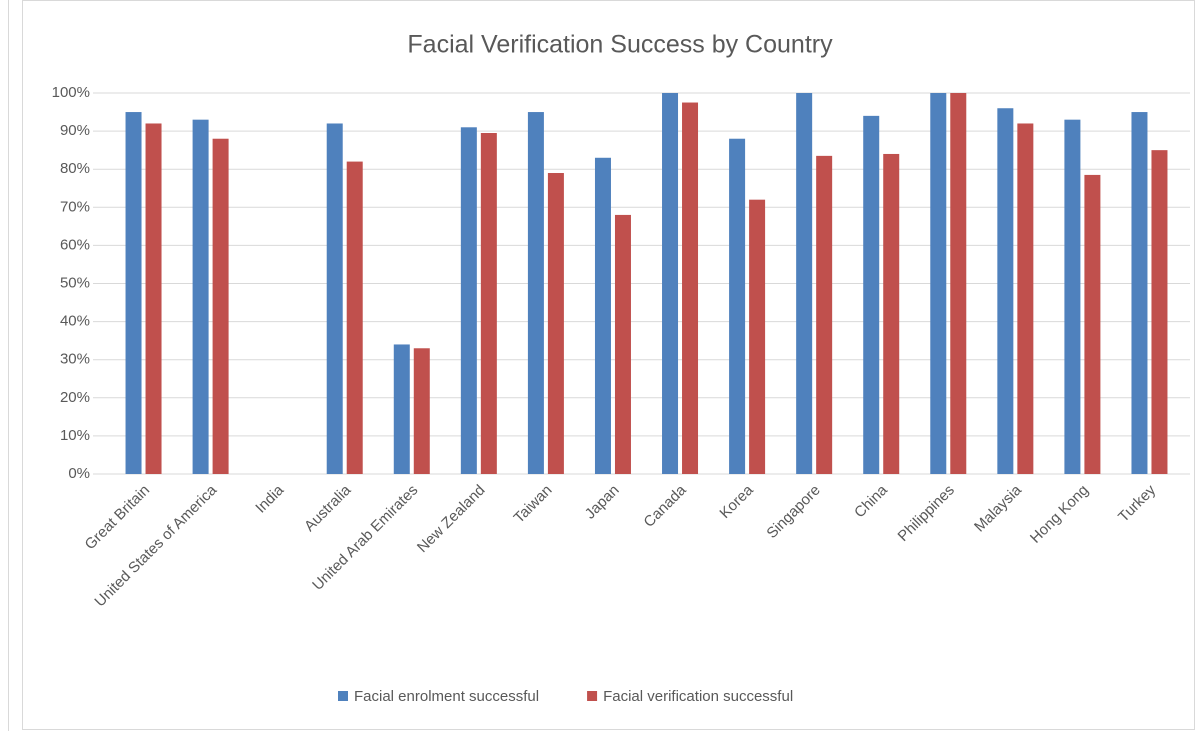 The image size is (1196, 731). What do you see at coordinates (75, 282) in the screenshot?
I see `y-tick-label: 50%` at bounding box center [75, 282].